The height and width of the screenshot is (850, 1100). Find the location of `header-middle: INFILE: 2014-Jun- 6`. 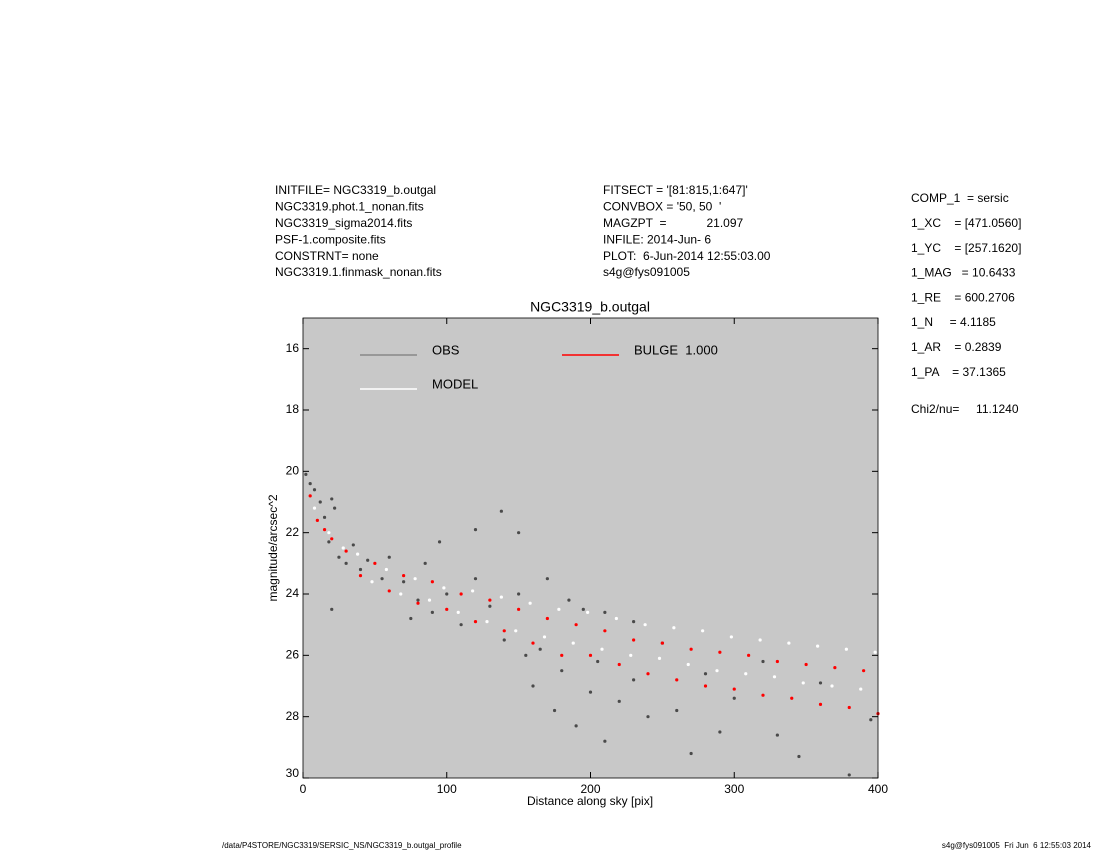

header-middle: INFILE: 2014-Jun- 6 is located at coordinates (657, 239).